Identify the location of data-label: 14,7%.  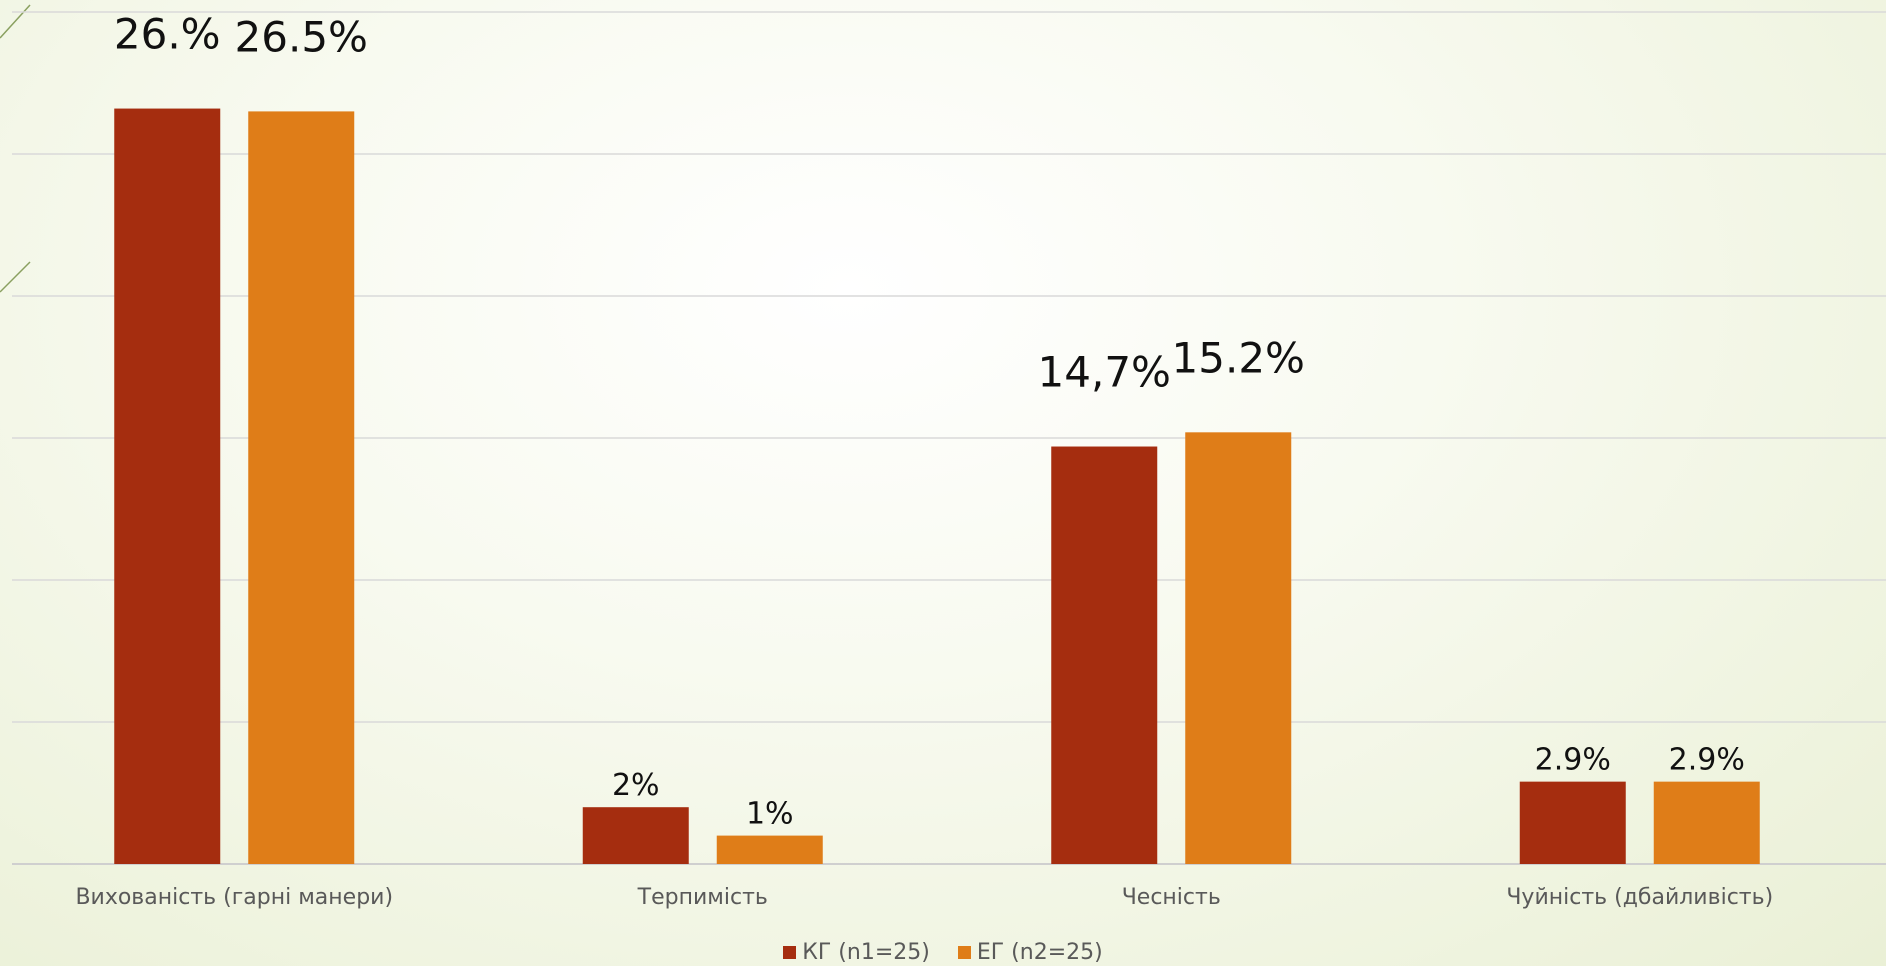
(1104, 372).